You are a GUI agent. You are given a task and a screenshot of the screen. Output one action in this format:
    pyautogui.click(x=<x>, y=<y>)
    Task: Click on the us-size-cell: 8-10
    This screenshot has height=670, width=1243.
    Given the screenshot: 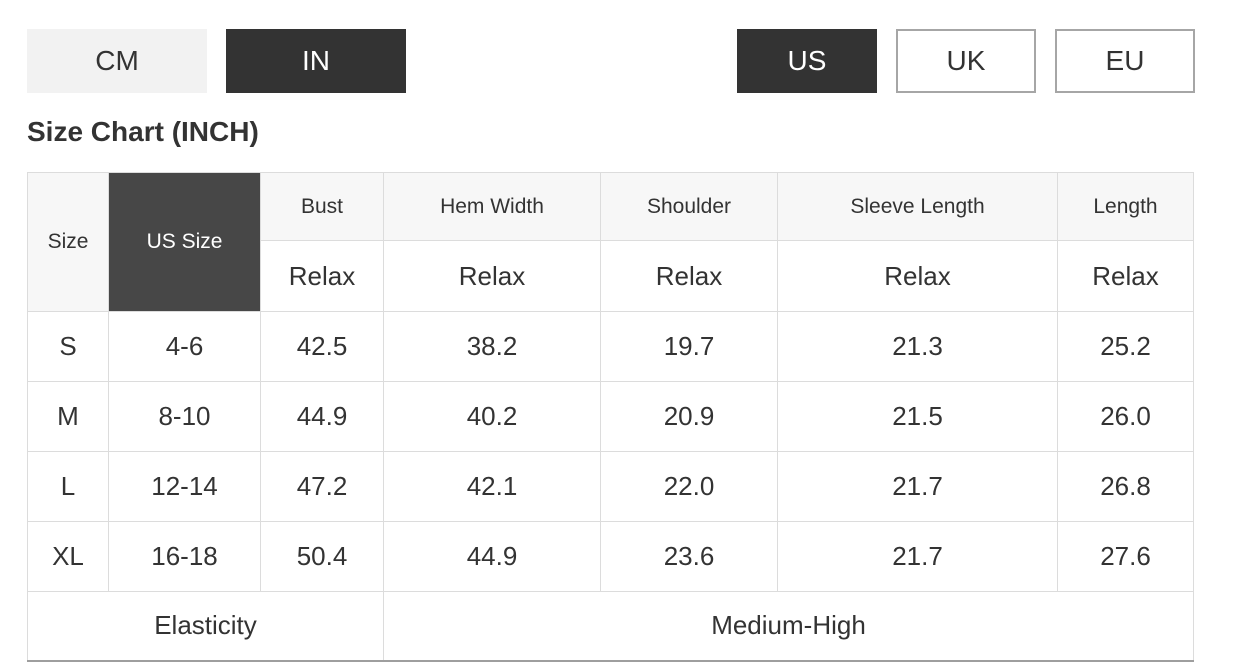 What is the action you would take?
    pyautogui.click(x=184, y=416)
    